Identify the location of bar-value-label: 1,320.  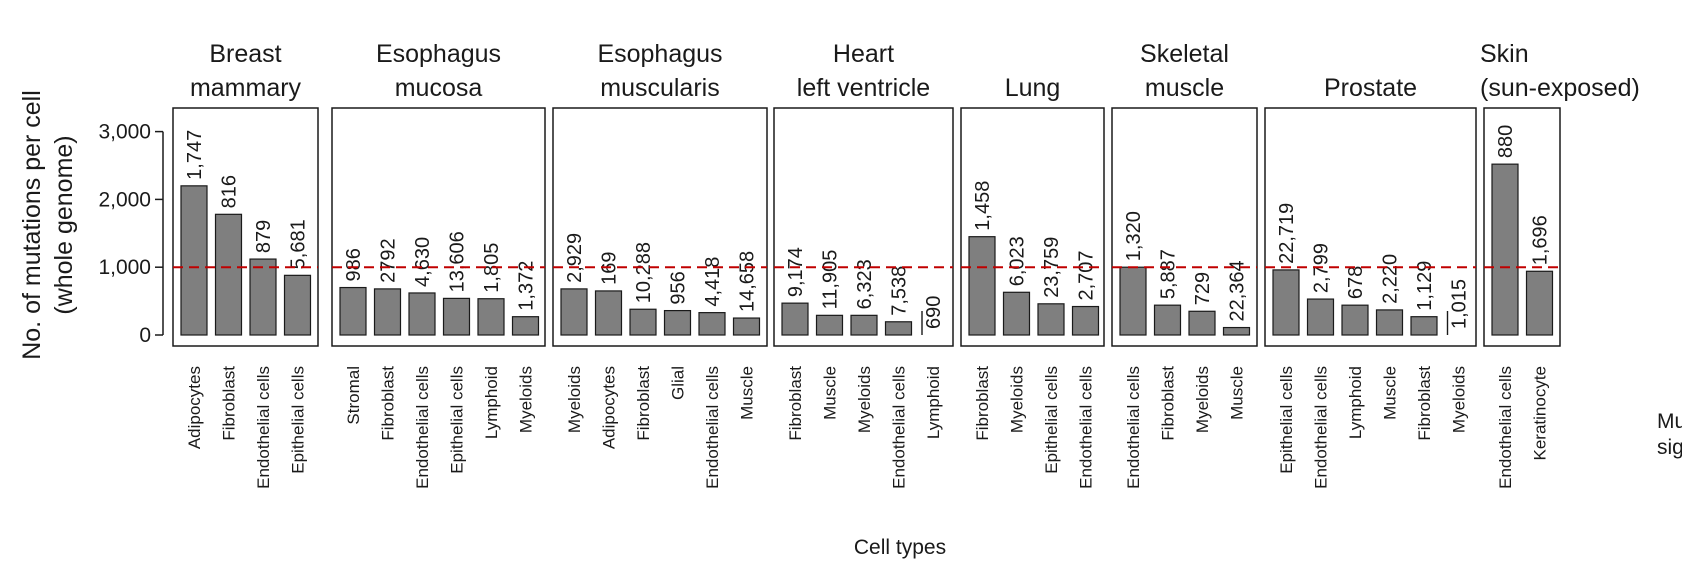
(1134, 236).